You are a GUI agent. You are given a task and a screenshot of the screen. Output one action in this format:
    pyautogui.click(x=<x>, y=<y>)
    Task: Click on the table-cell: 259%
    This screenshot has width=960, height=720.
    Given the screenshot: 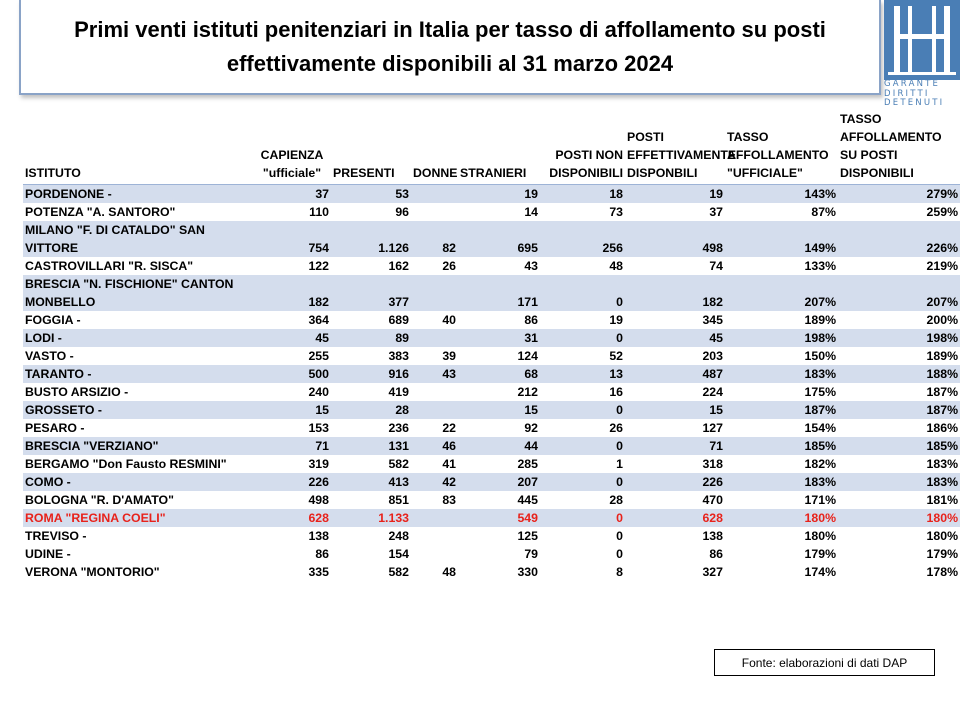 What is the action you would take?
    pyautogui.click(x=942, y=212)
    